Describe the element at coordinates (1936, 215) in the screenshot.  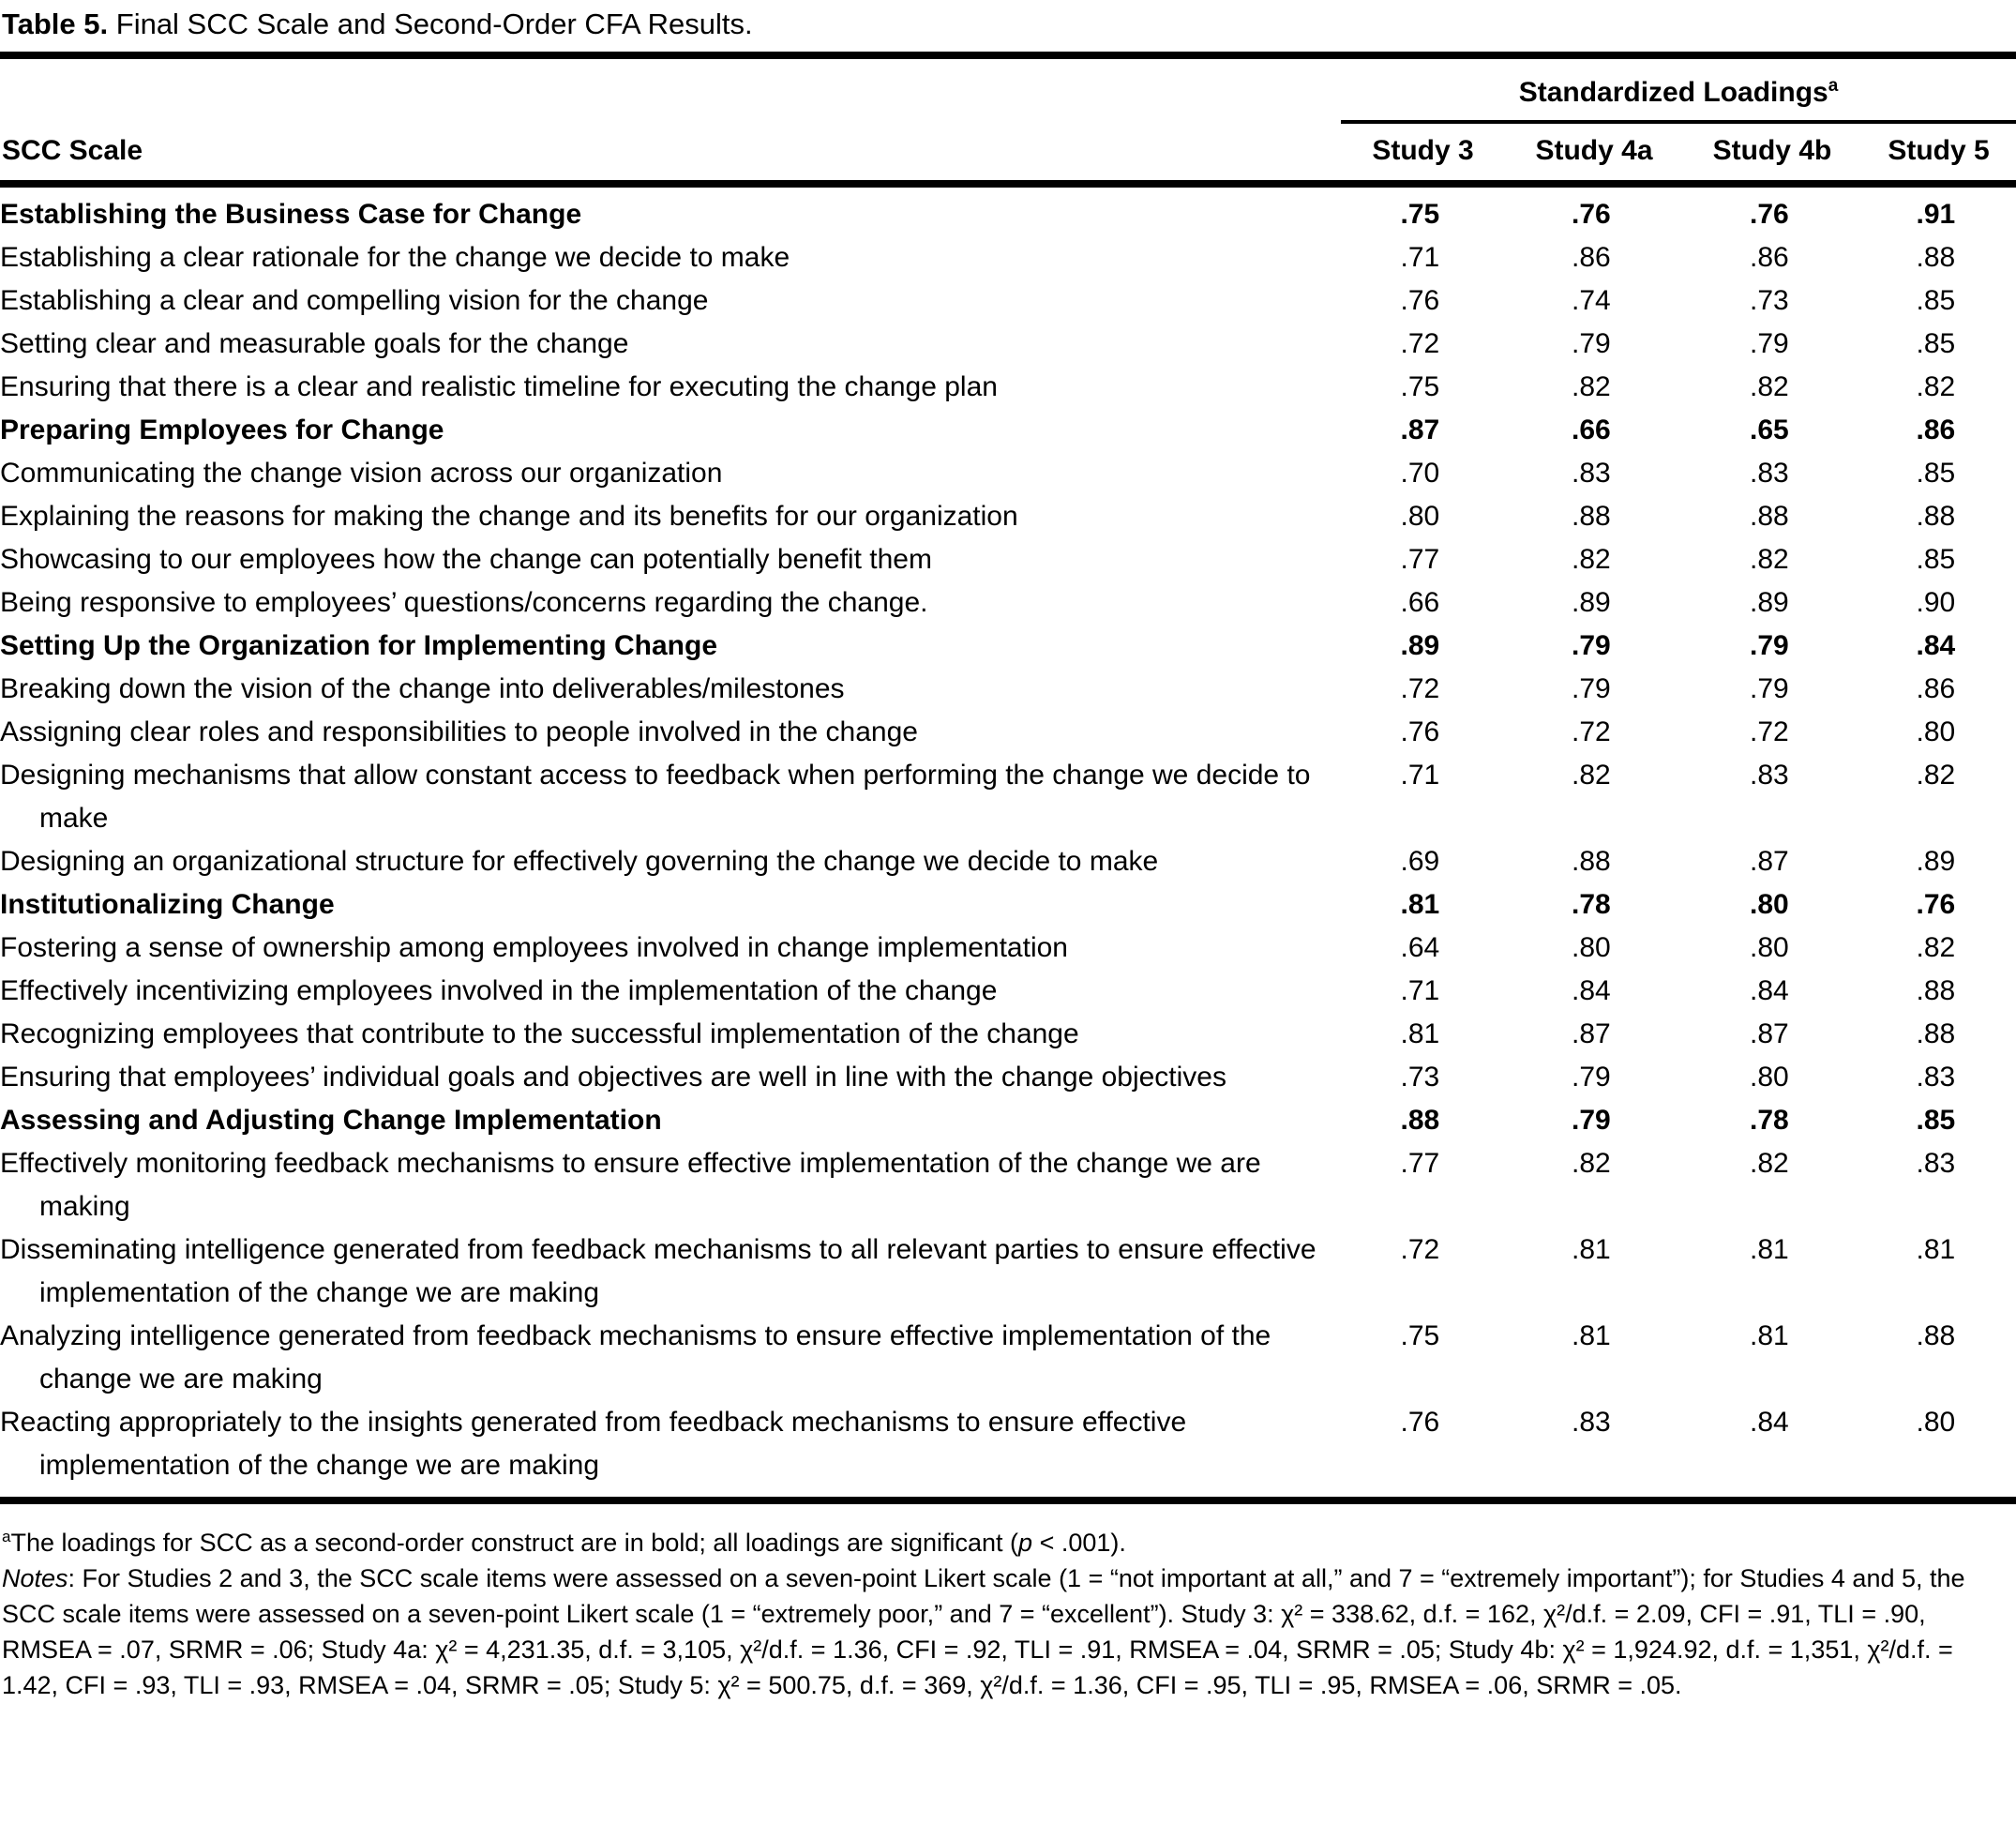
I see `cell-value-text: .91` at that location.